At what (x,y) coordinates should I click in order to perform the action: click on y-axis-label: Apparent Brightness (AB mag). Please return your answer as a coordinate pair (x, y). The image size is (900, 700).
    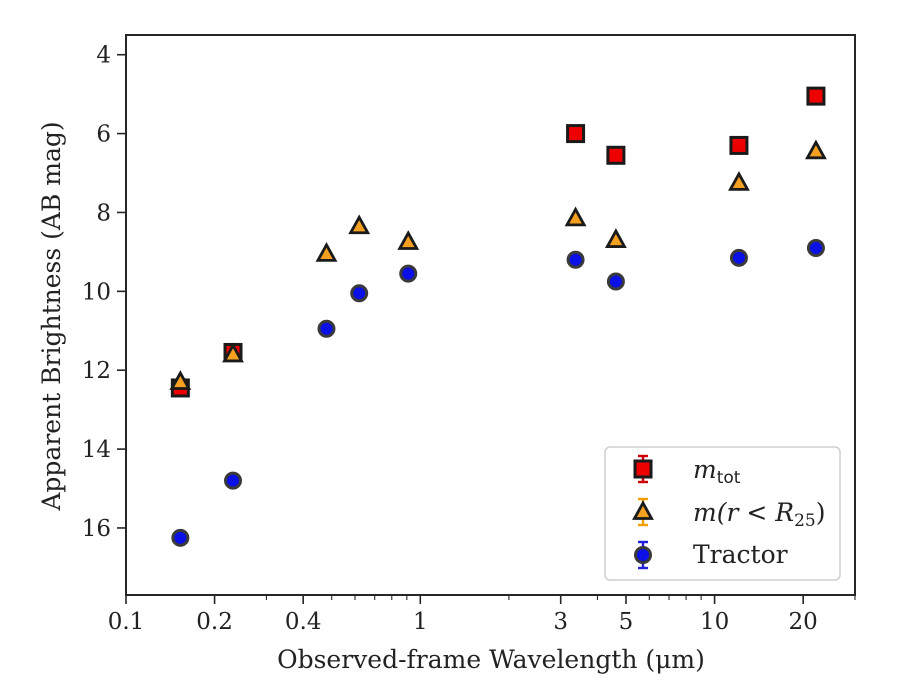
    Looking at the image, I should click on (51, 316).